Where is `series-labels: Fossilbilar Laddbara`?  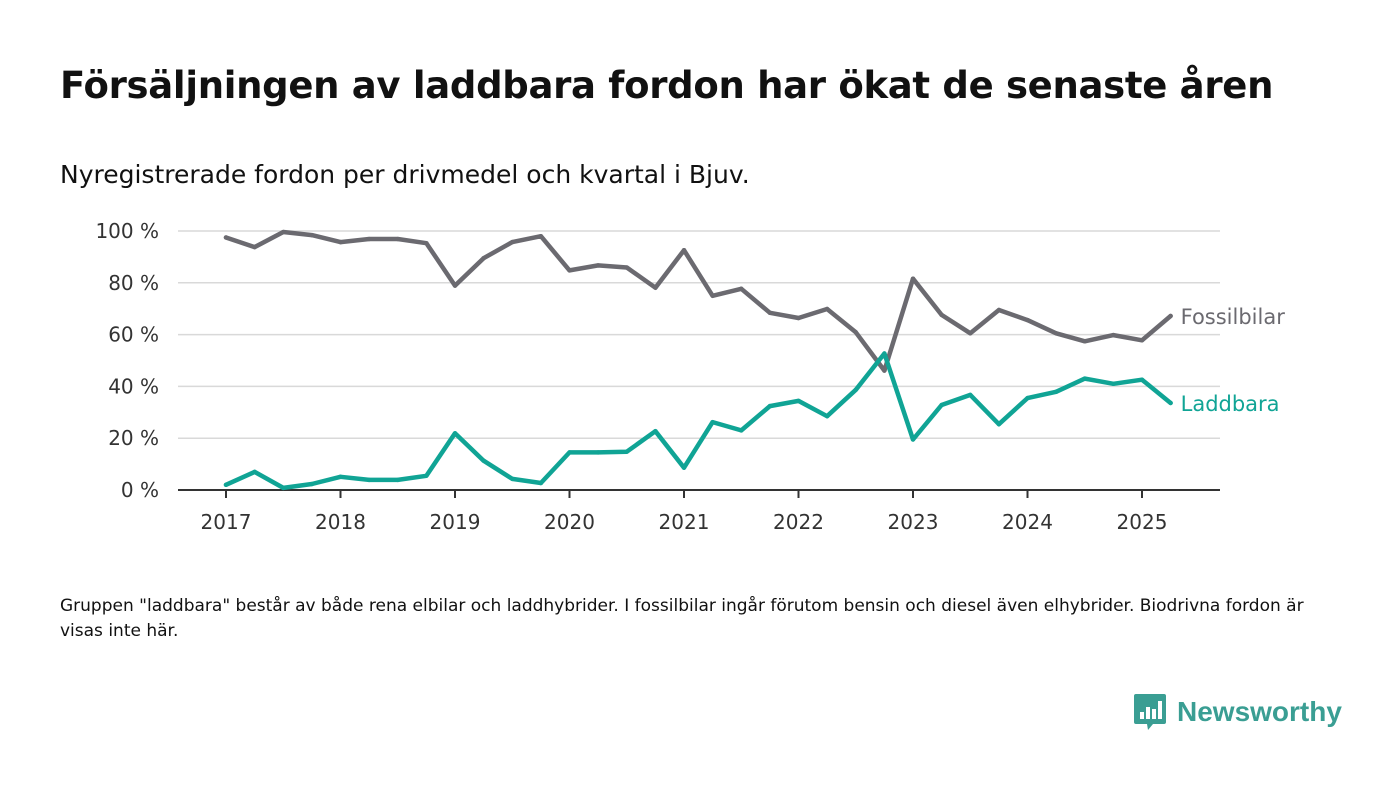 series-labels: Fossilbilar Laddbara is located at coordinates (1233, 360).